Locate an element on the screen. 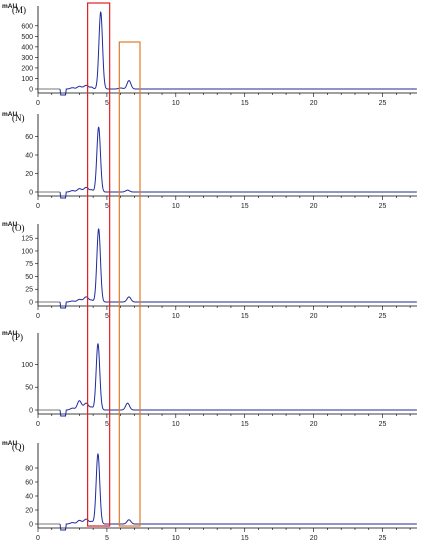 The height and width of the screenshot is (550, 424). highlight-box-main-peak is located at coordinates (99, 264).